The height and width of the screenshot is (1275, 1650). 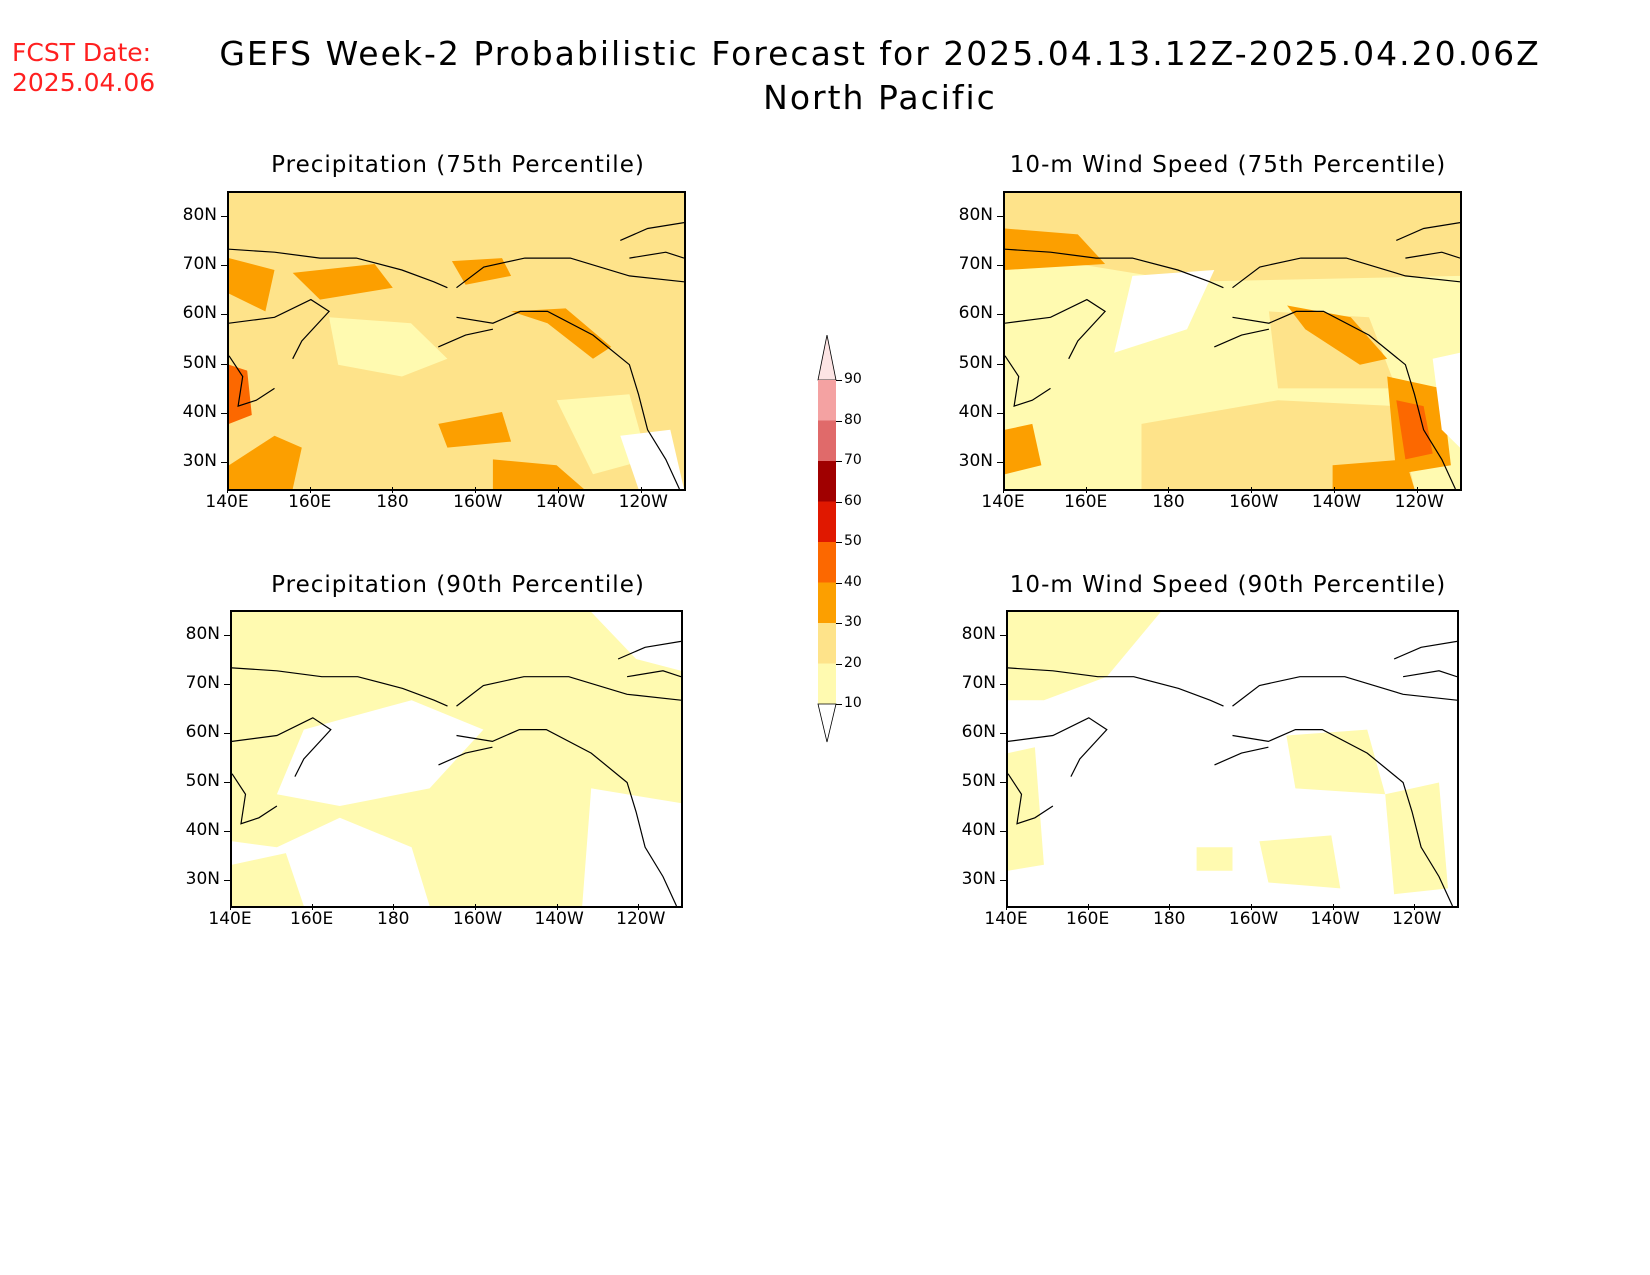 I want to click on lon-tick-label: 140E, so click(x=1003, y=502).